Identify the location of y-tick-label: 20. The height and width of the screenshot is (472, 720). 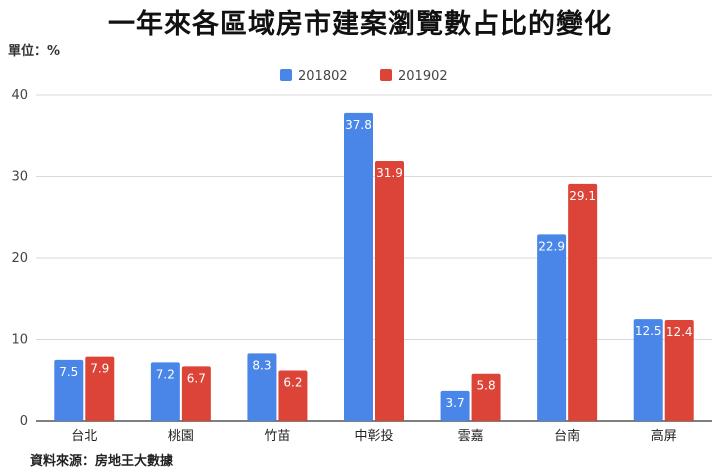
(19, 258).